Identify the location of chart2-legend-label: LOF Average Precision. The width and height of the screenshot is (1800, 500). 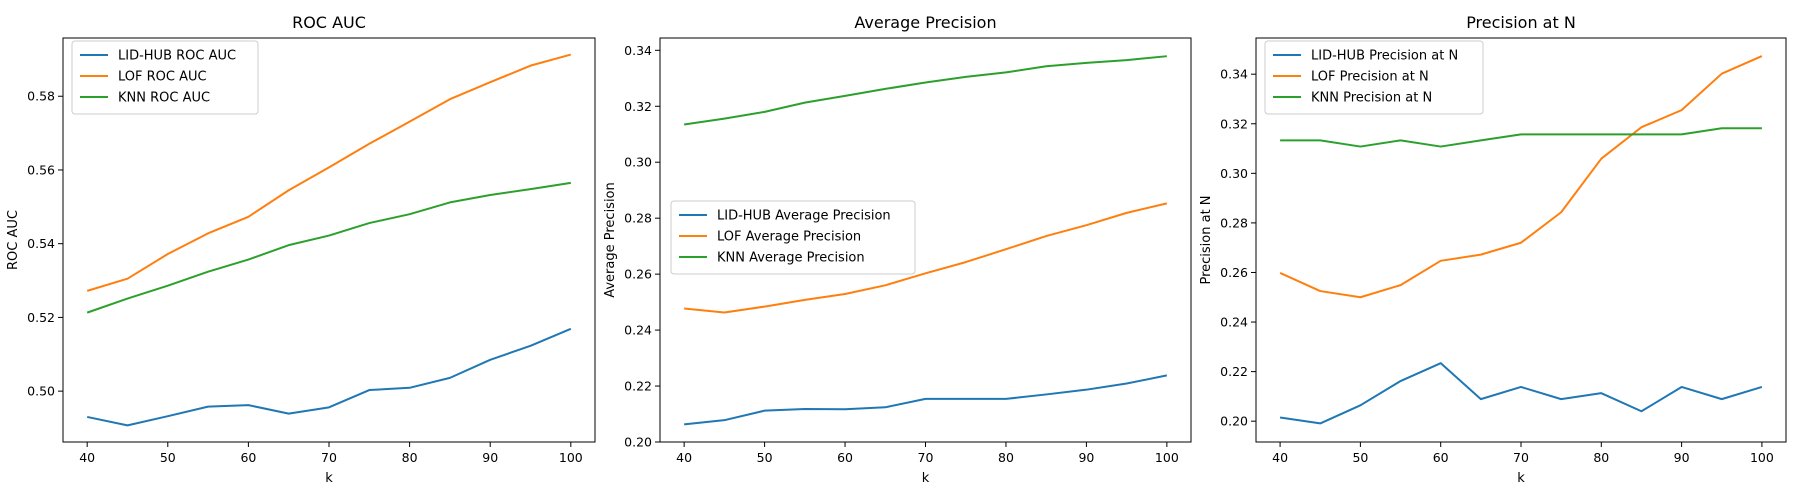
(789, 237).